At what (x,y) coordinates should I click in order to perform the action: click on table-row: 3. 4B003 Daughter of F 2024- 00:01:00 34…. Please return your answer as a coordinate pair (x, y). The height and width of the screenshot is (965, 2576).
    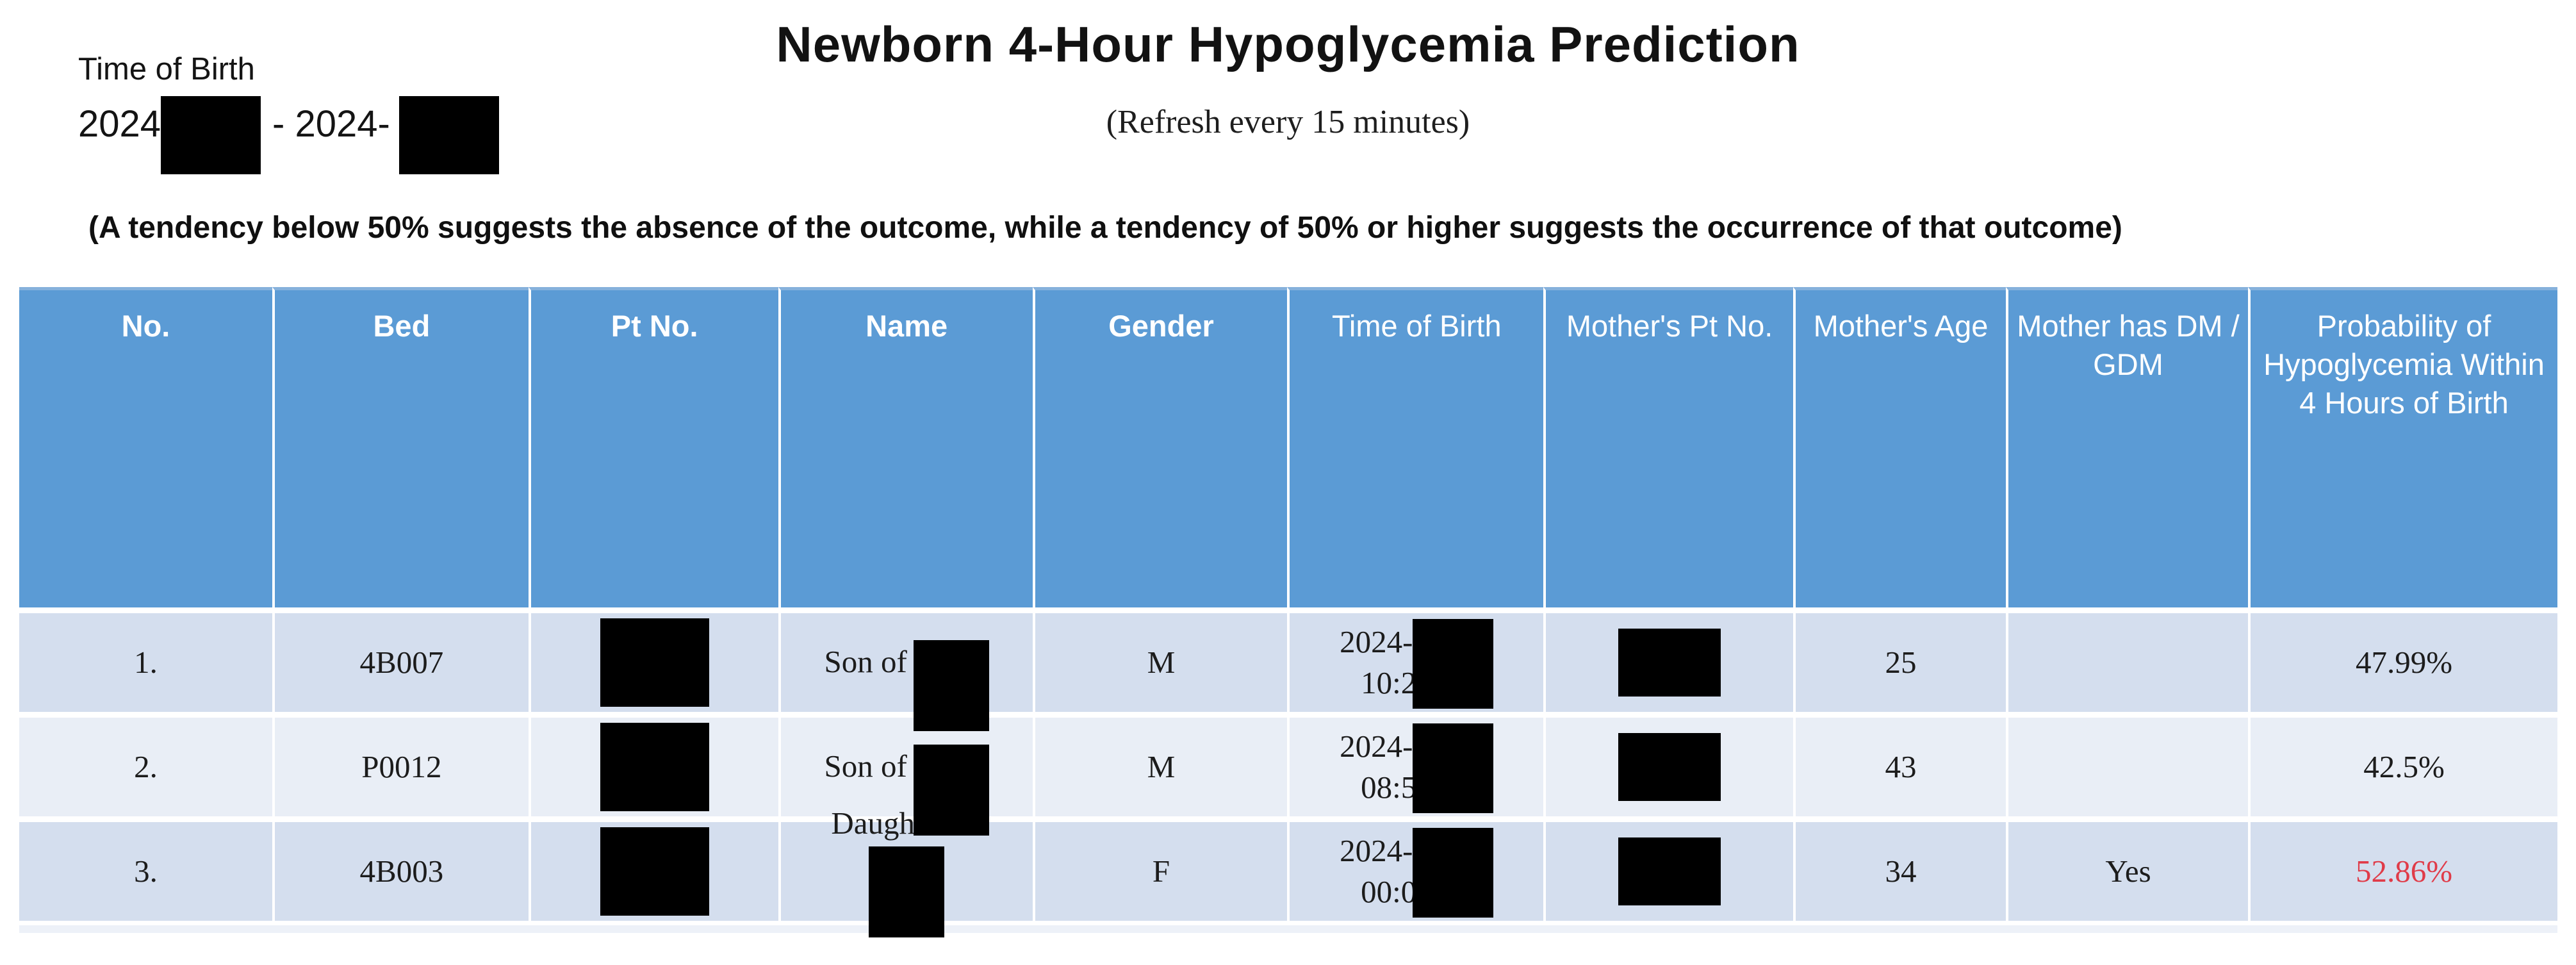
    Looking at the image, I should click on (1288, 871).